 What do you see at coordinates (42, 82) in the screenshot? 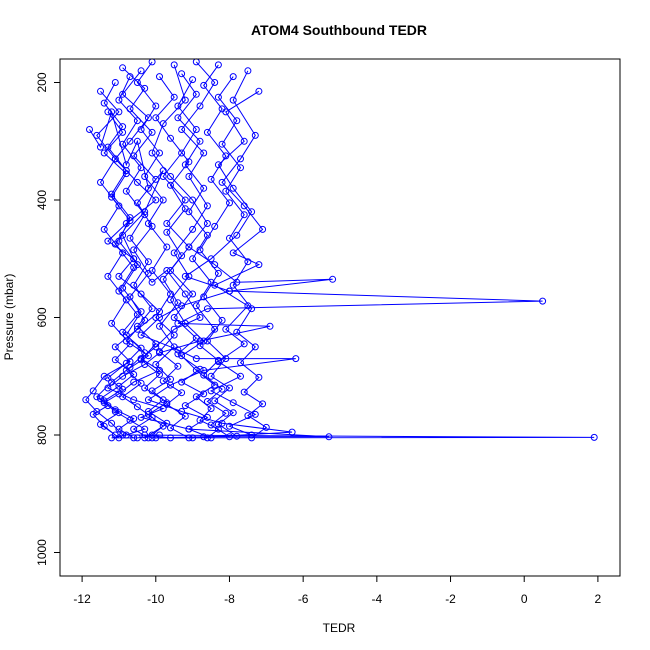
I see `y-tick-label: 200` at bounding box center [42, 82].